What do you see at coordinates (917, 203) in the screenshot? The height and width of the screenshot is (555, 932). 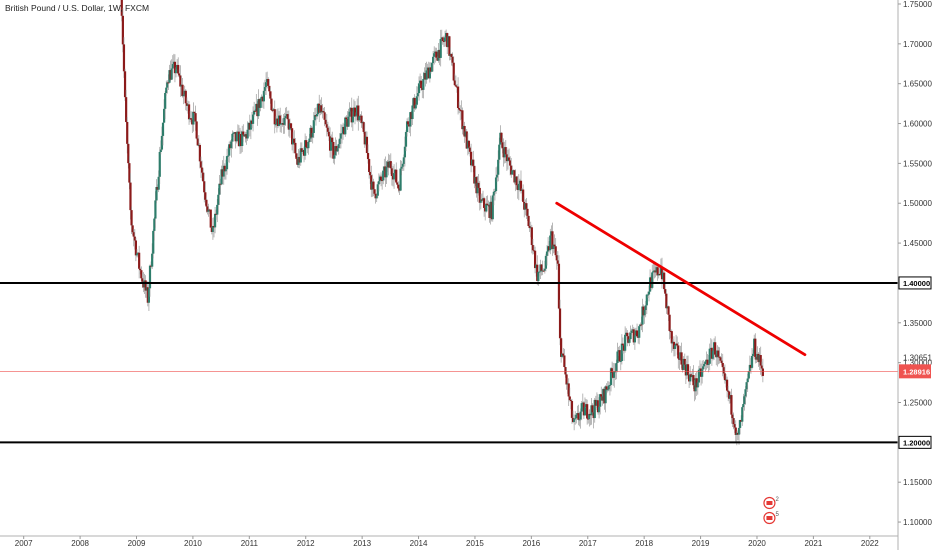 I see `y-tick-label: 1.50000` at bounding box center [917, 203].